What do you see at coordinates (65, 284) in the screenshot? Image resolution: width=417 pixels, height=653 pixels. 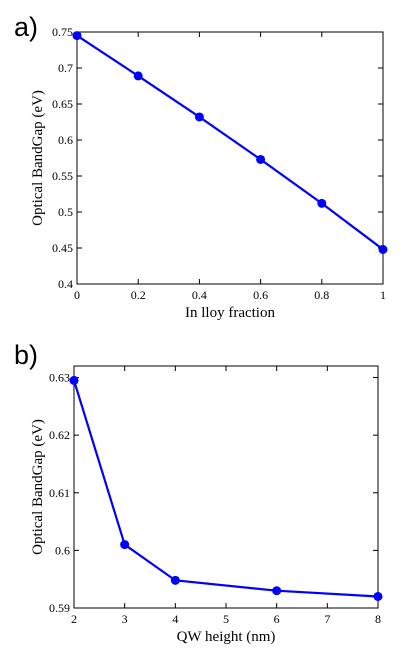 I see `y-tick-label: 0.4` at bounding box center [65, 284].